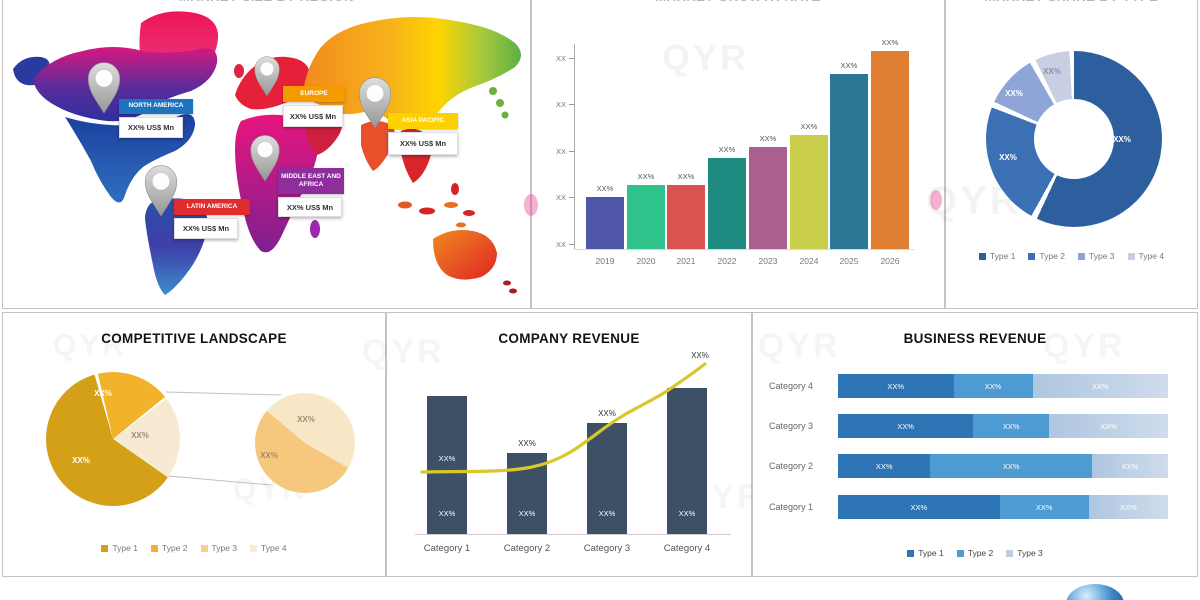 This screenshot has width=1200, height=600. Describe the element at coordinates (791, 507) in the screenshot. I see `row-label-category1: Category 1` at that location.